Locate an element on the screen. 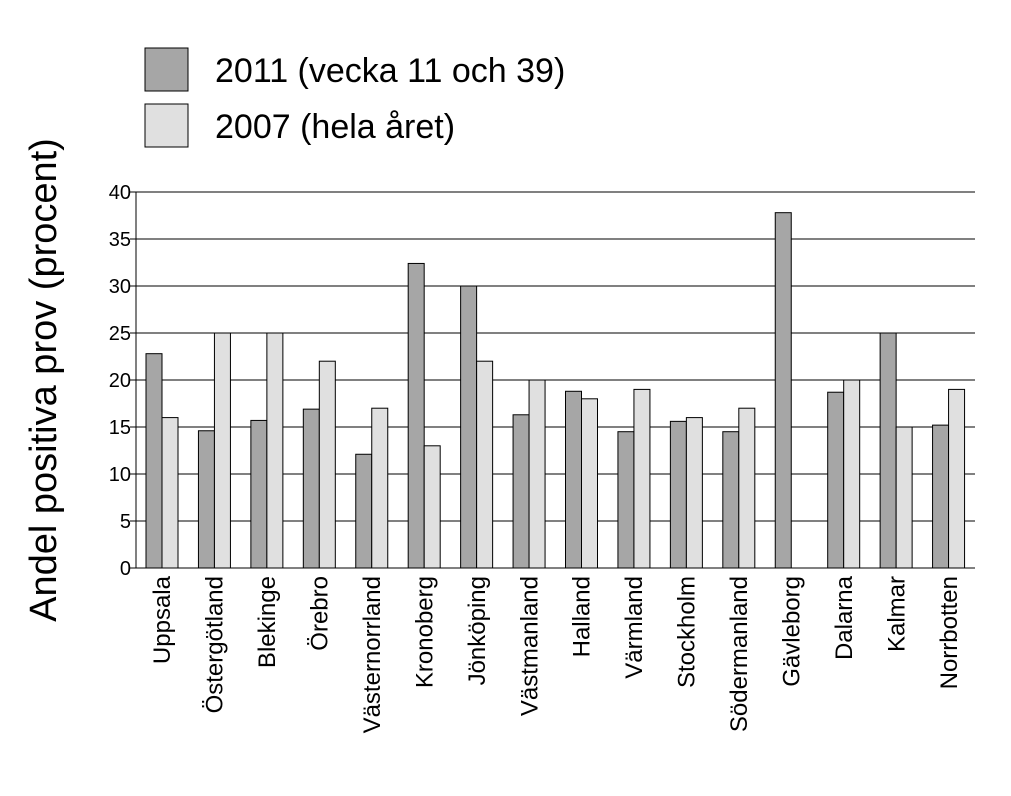 The image size is (1011, 796). y-tick-label: 5 is located at coordinates (125, 522).